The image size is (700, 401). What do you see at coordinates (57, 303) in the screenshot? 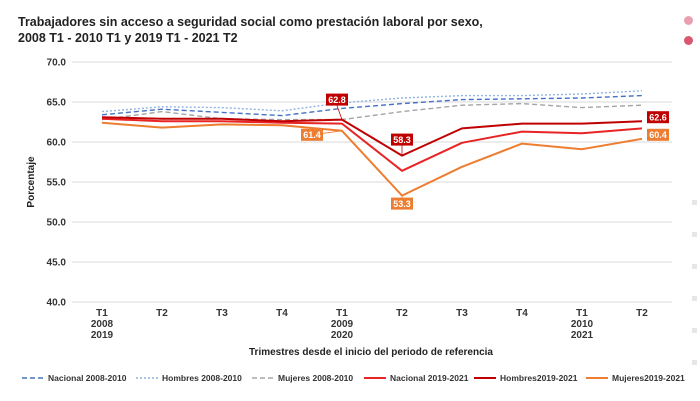
I see `y-tick-label: 40.0` at bounding box center [57, 303].